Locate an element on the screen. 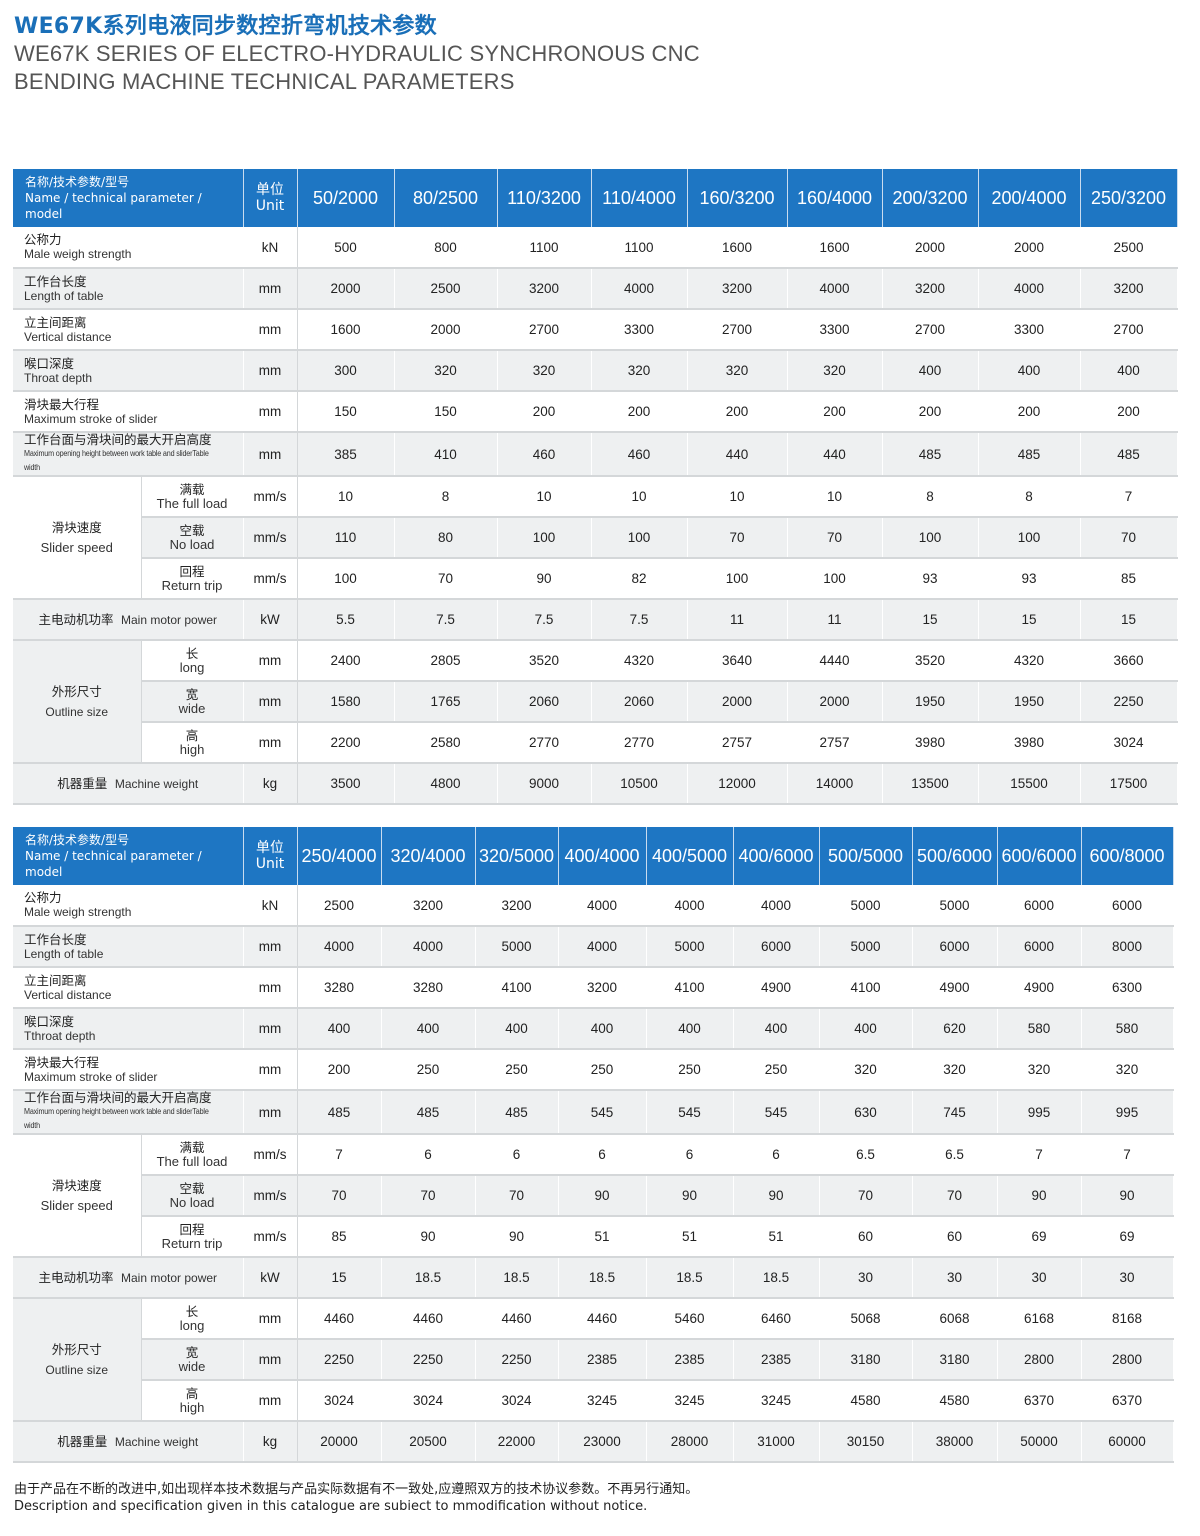 Image resolution: width=1200 pixels, height=1536 pixels. param-sub-label: 空载 No load is located at coordinates (192, 538).